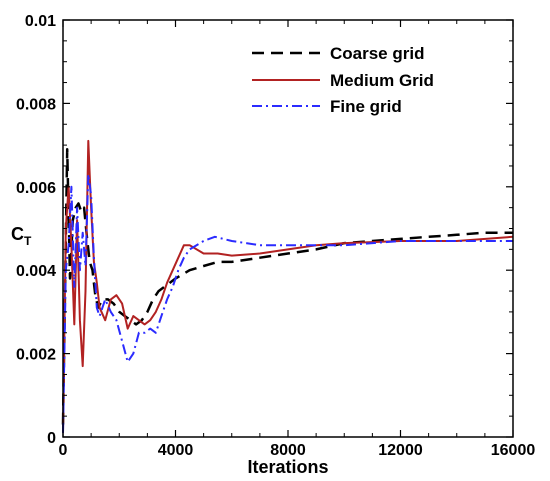 This screenshot has height=481, width=550. Describe the element at coordinates (513, 450) in the screenshot. I see `x-tick-label: 16000` at that location.